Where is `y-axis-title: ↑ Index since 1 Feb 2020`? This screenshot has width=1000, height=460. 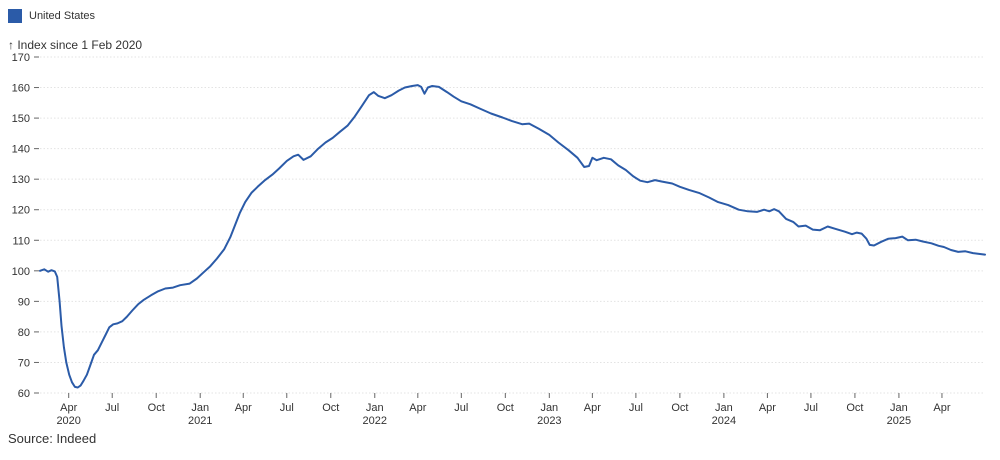 y-axis-title: ↑ Index since 1 Feb 2020 is located at coordinates (75, 45).